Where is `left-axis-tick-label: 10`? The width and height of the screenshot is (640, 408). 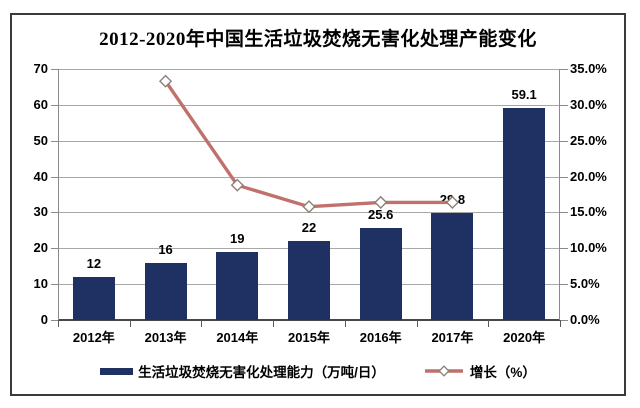 left-axis-tick-label: 10 is located at coordinates (40, 284).